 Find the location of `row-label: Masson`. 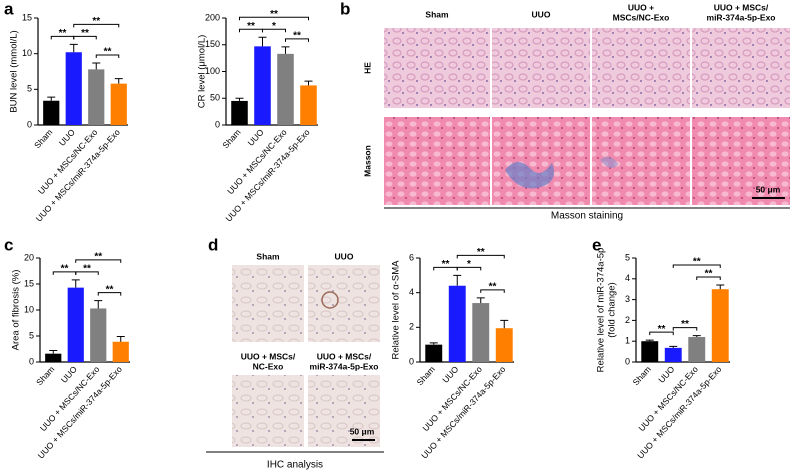

row-label: Masson is located at coordinates (367, 161).